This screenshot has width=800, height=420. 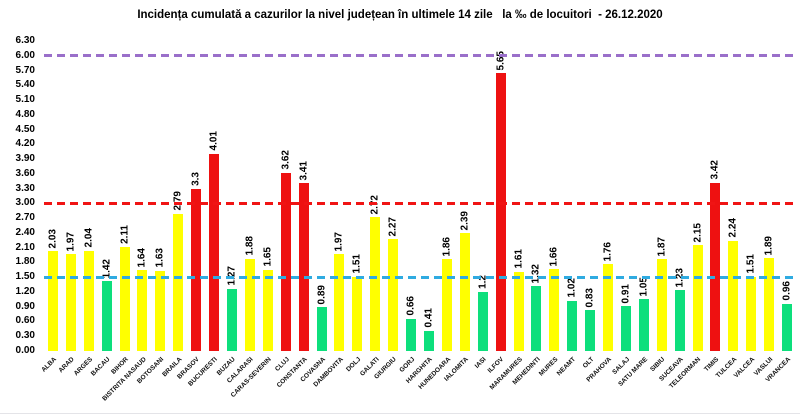 I want to click on x-slot: MARAMURES, so click(x=508, y=385).